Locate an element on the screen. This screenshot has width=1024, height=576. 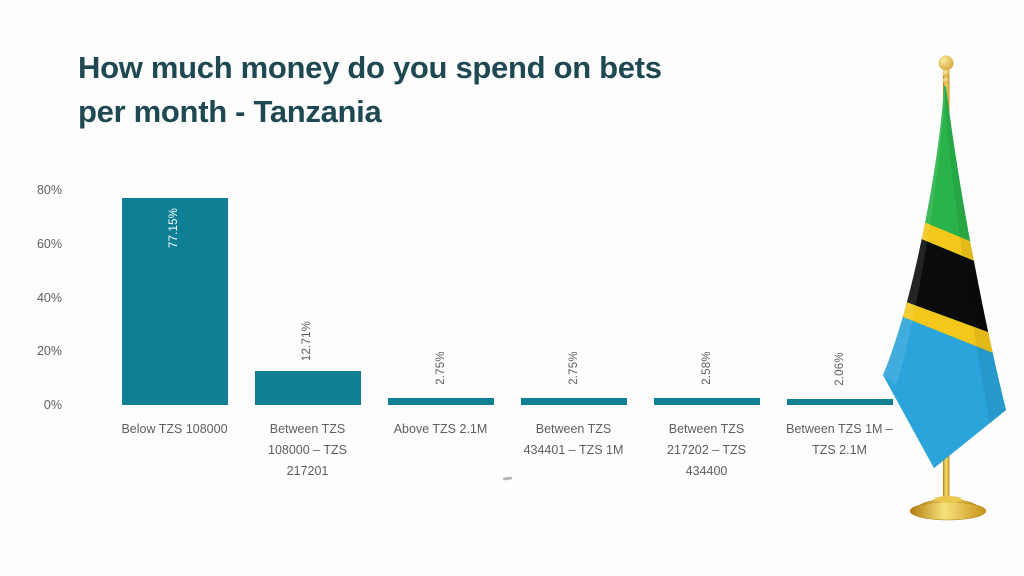
x-axis-label: Between TZS 1M – TZS 2.1M is located at coordinates (839, 439).